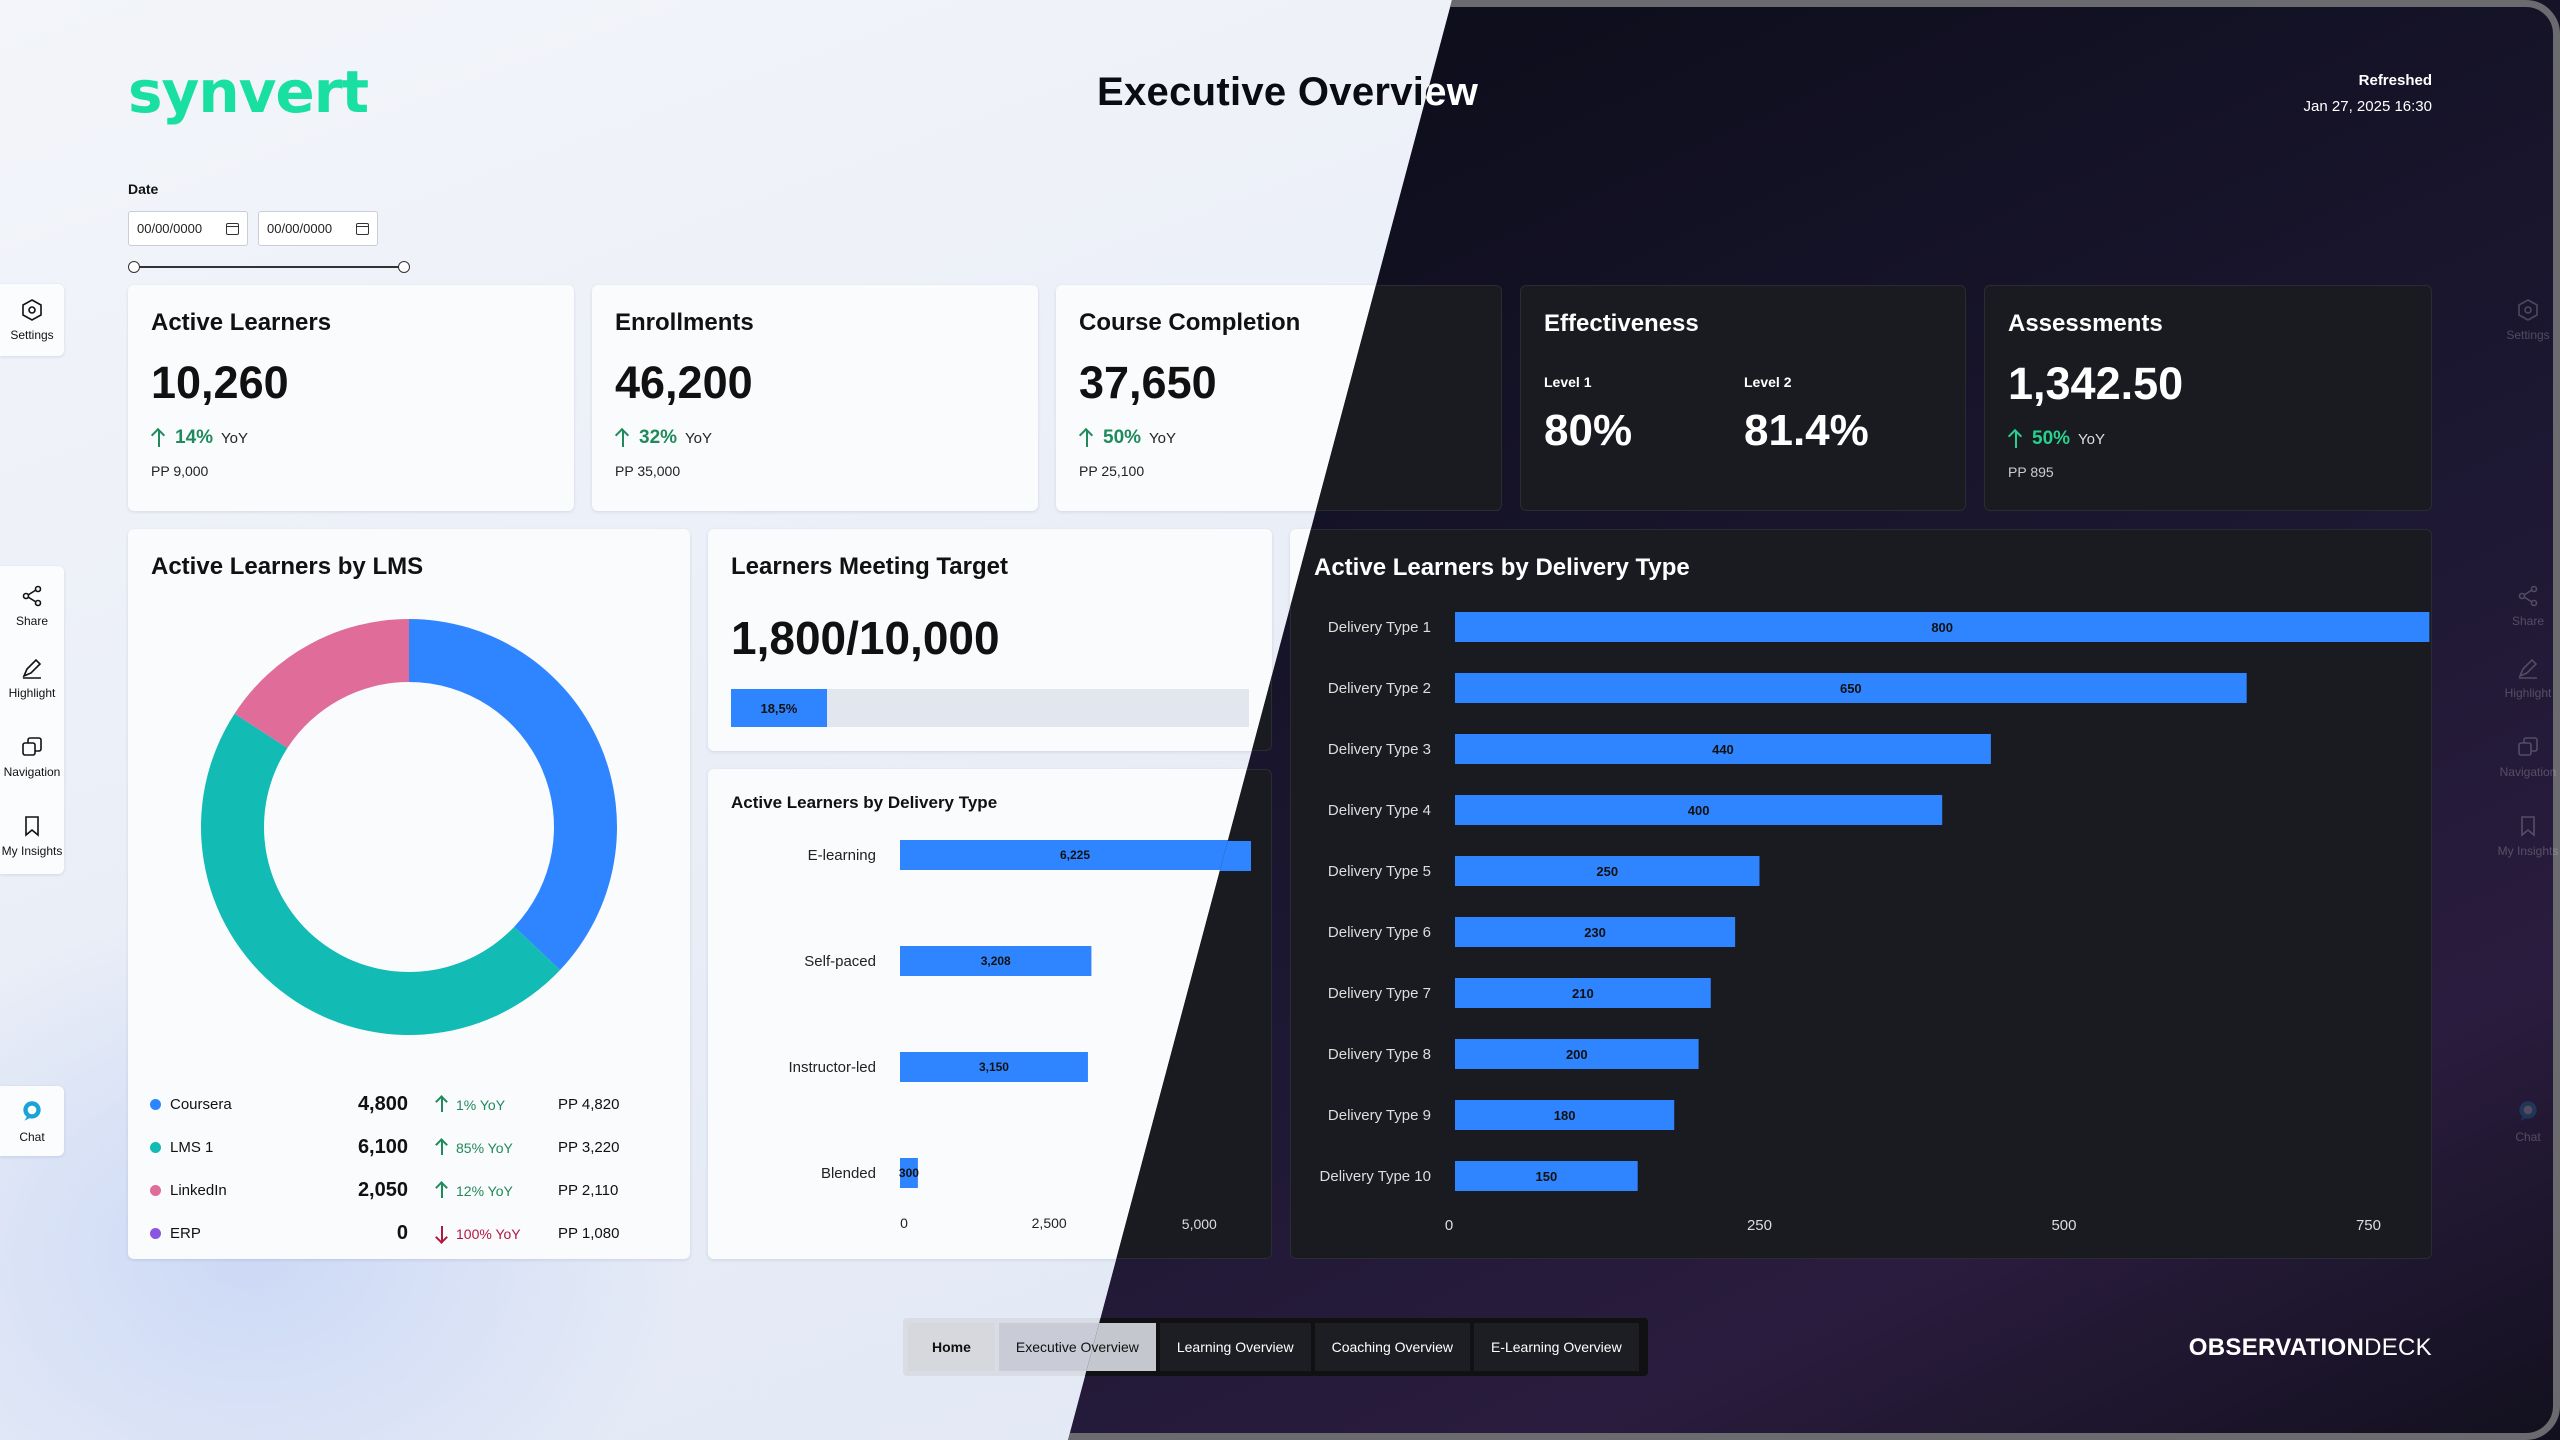 The width and height of the screenshot is (2560, 1440). Describe the element at coordinates (2368, 93) in the screenshot. I see `refresh-info: Refreshed Jan 27, 2025 16:30` at that location.